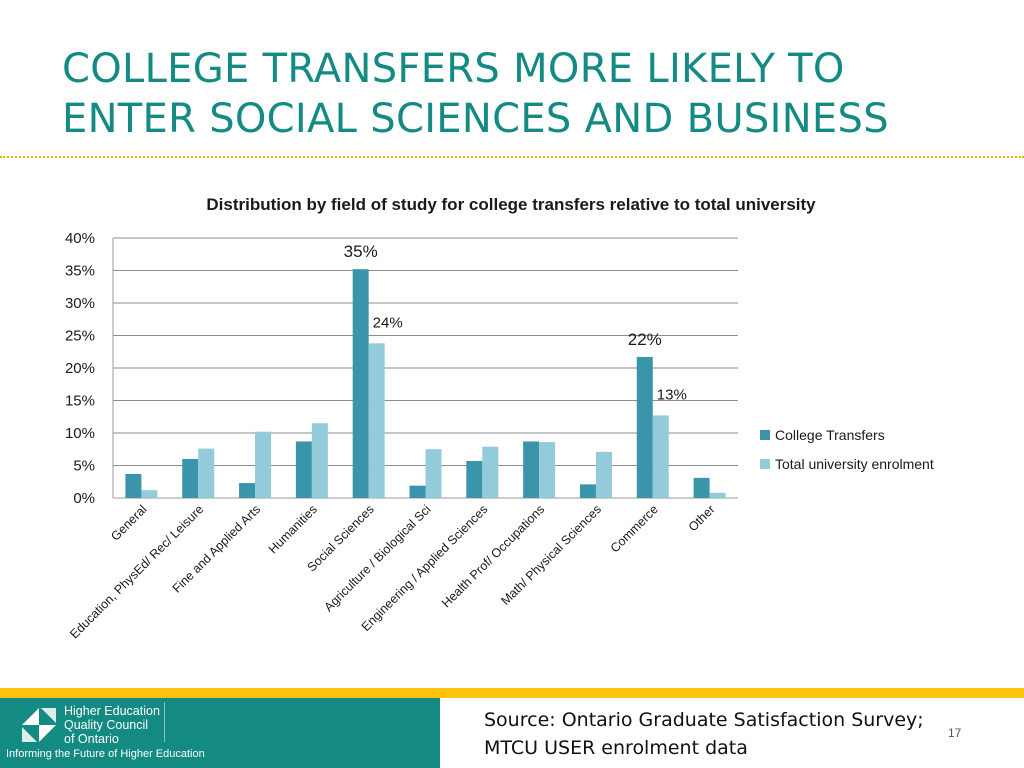  Describe the element at coordinates (80, 433) in the screenshot. I see `y-tick-label: 10%` at that location.